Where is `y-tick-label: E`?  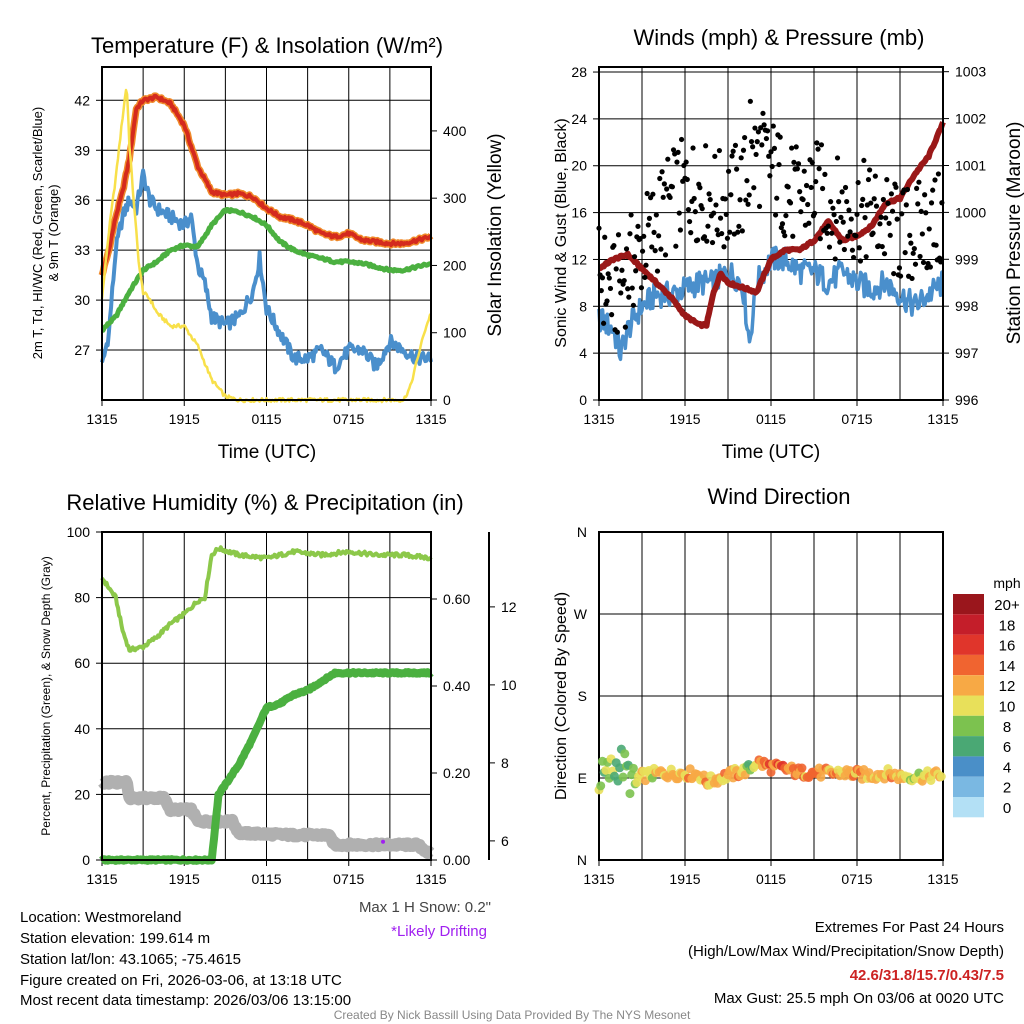
y-tick-label: E is located at coordinates (582, 778).